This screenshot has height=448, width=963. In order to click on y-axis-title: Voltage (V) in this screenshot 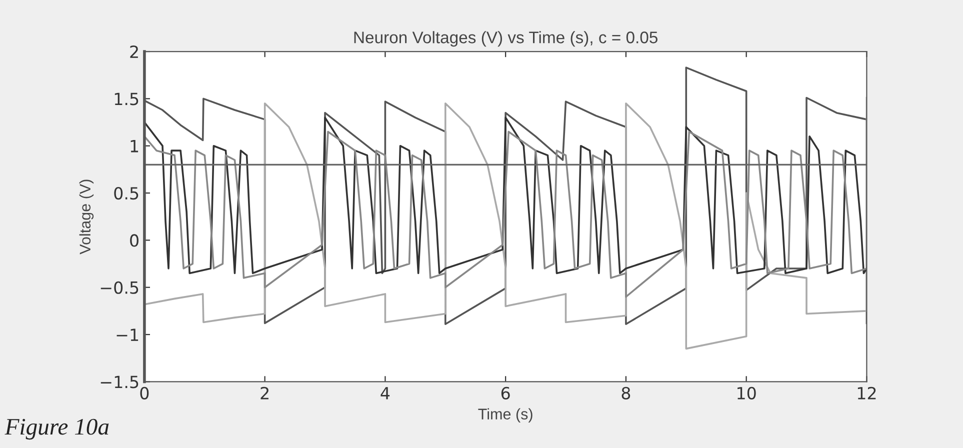, I will do `click(86, 217)`.